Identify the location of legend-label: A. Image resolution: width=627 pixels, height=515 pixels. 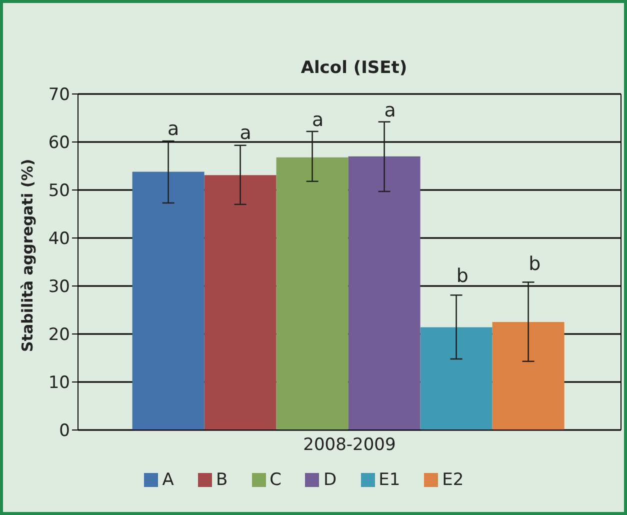
(168, 480).